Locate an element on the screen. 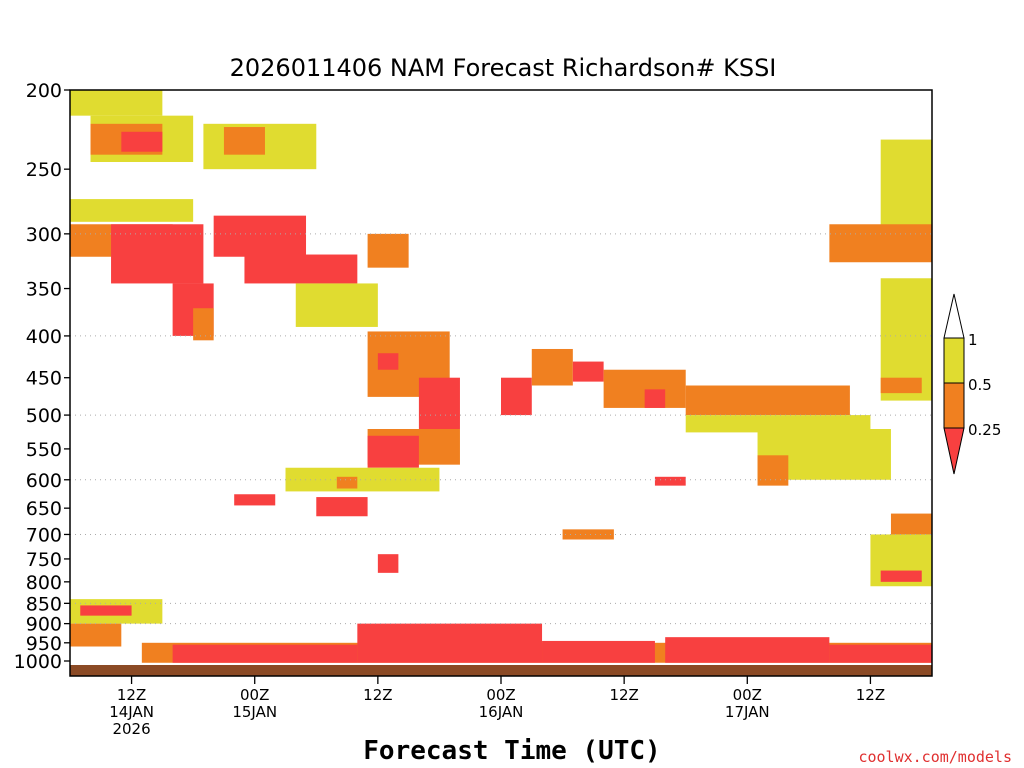 The height and width of the screenshot is (768, 1024). y-tick-label: 400 is located at coordinates (44, 337).